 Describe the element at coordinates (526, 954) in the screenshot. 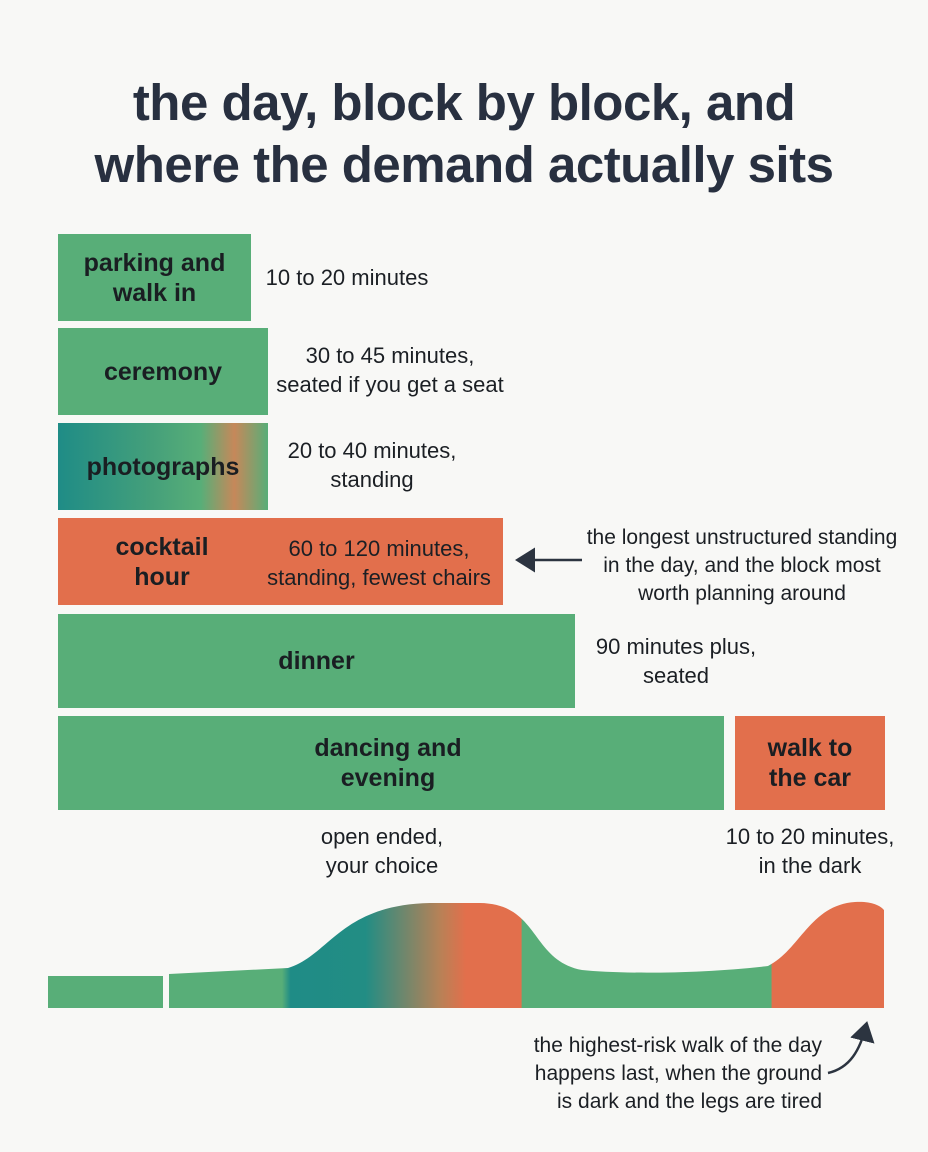

I see `profile-curve` at that location.